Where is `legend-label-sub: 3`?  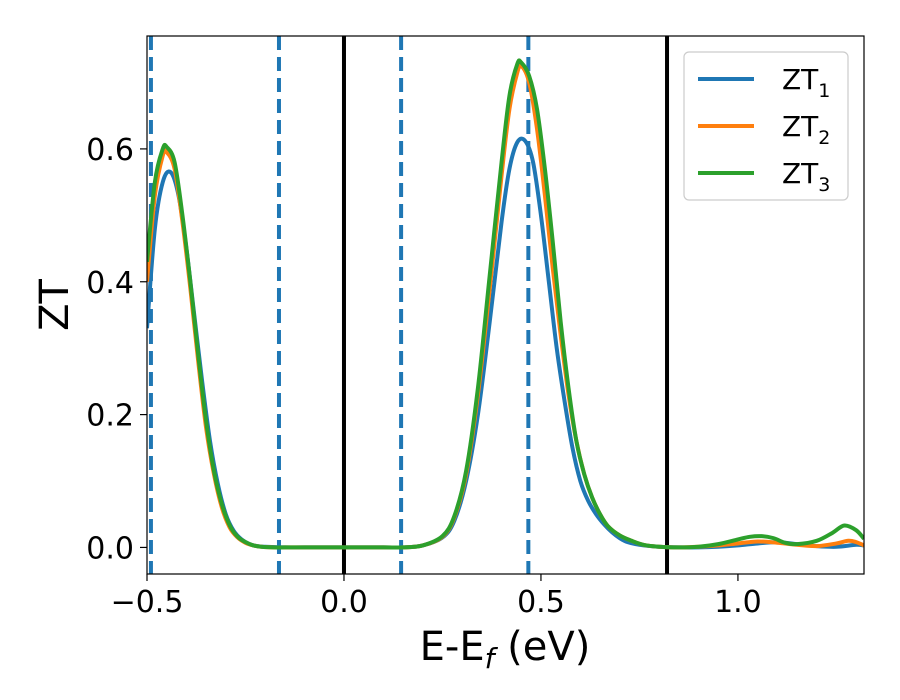
legend-label-sub: 3 is located at coordinates (824, 185).